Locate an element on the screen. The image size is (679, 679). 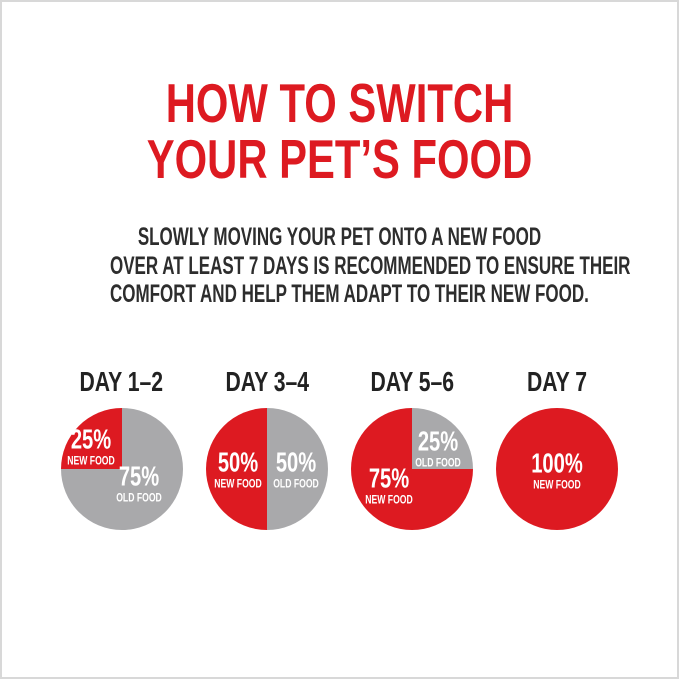
slice-label-old-food: 50% OLD FOOD is located at coordinates (296, 468).